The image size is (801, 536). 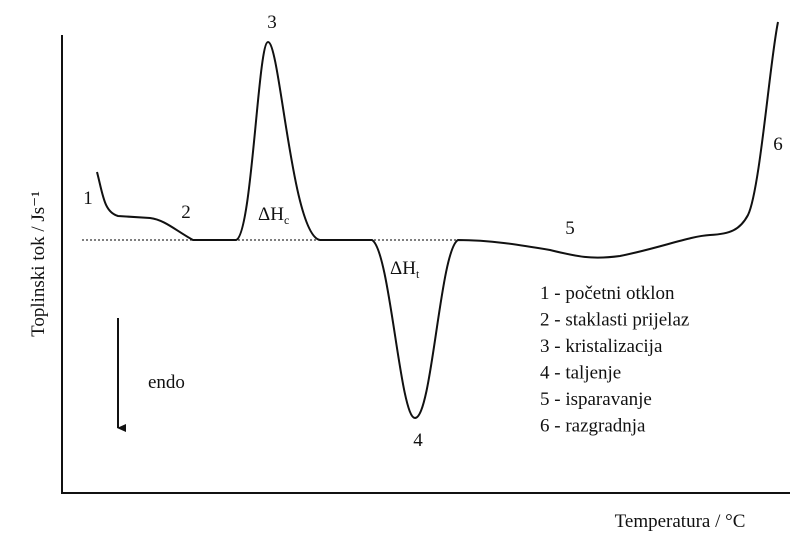 I want to click on enthalpy-sub: t, so click(x=418, y=274).